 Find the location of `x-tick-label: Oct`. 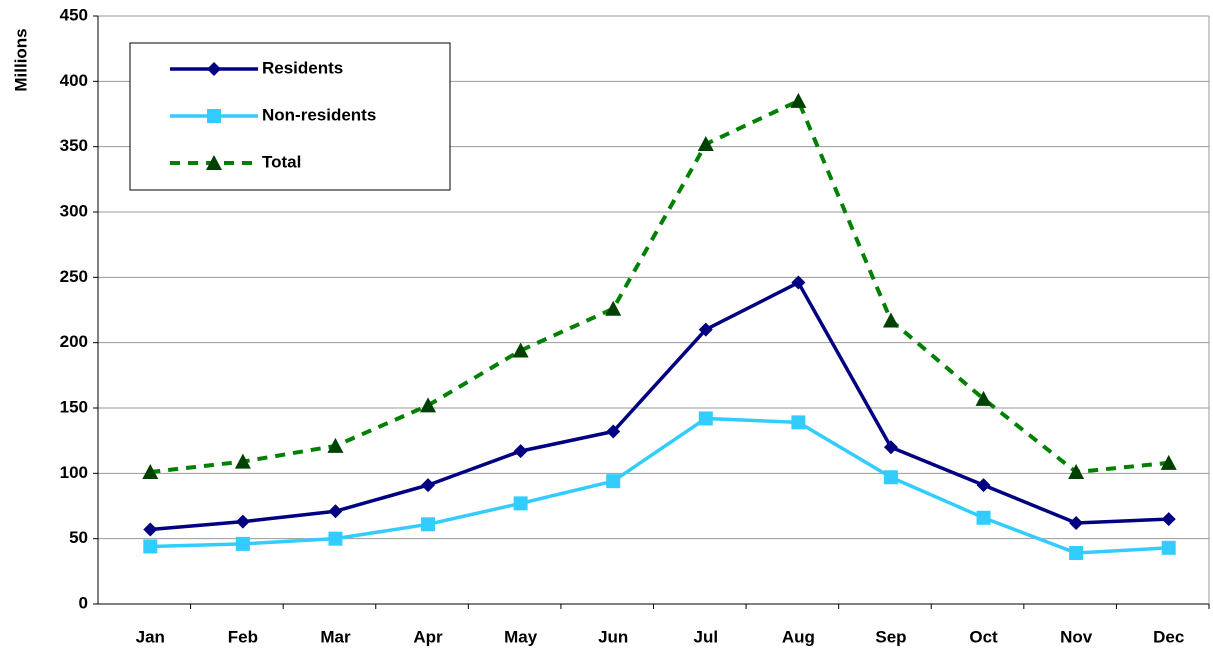

x-tick-label: Oct is located at coordinates (983, 636).